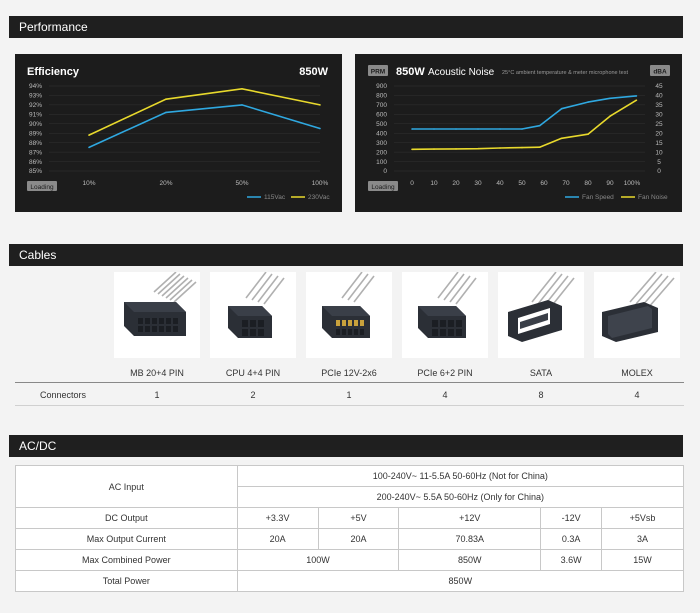 The height and width of the screenshot is (613, 700). What do you see at coordinates (35, 171) in the screenshot?
I see `y-tick-label: 85%` at bounding box center [35, 171].